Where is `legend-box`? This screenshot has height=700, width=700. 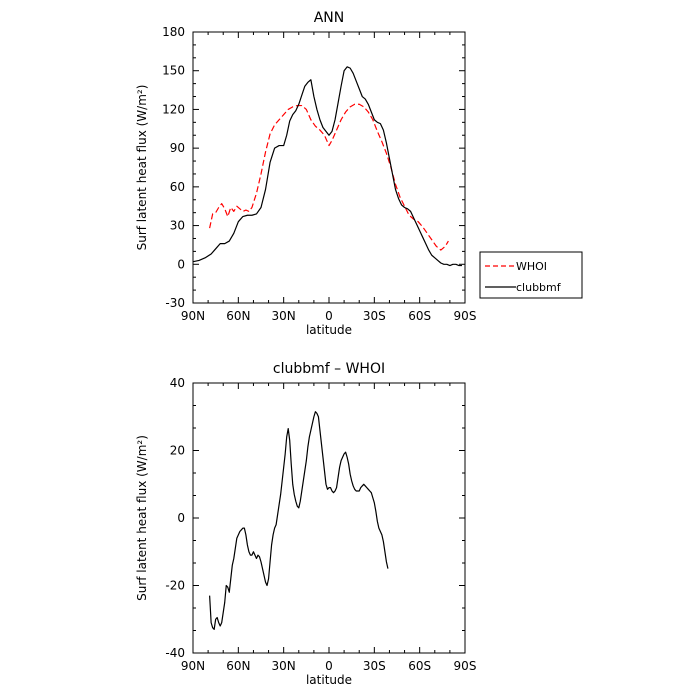 legend-box is located at coordinates (531, 275).